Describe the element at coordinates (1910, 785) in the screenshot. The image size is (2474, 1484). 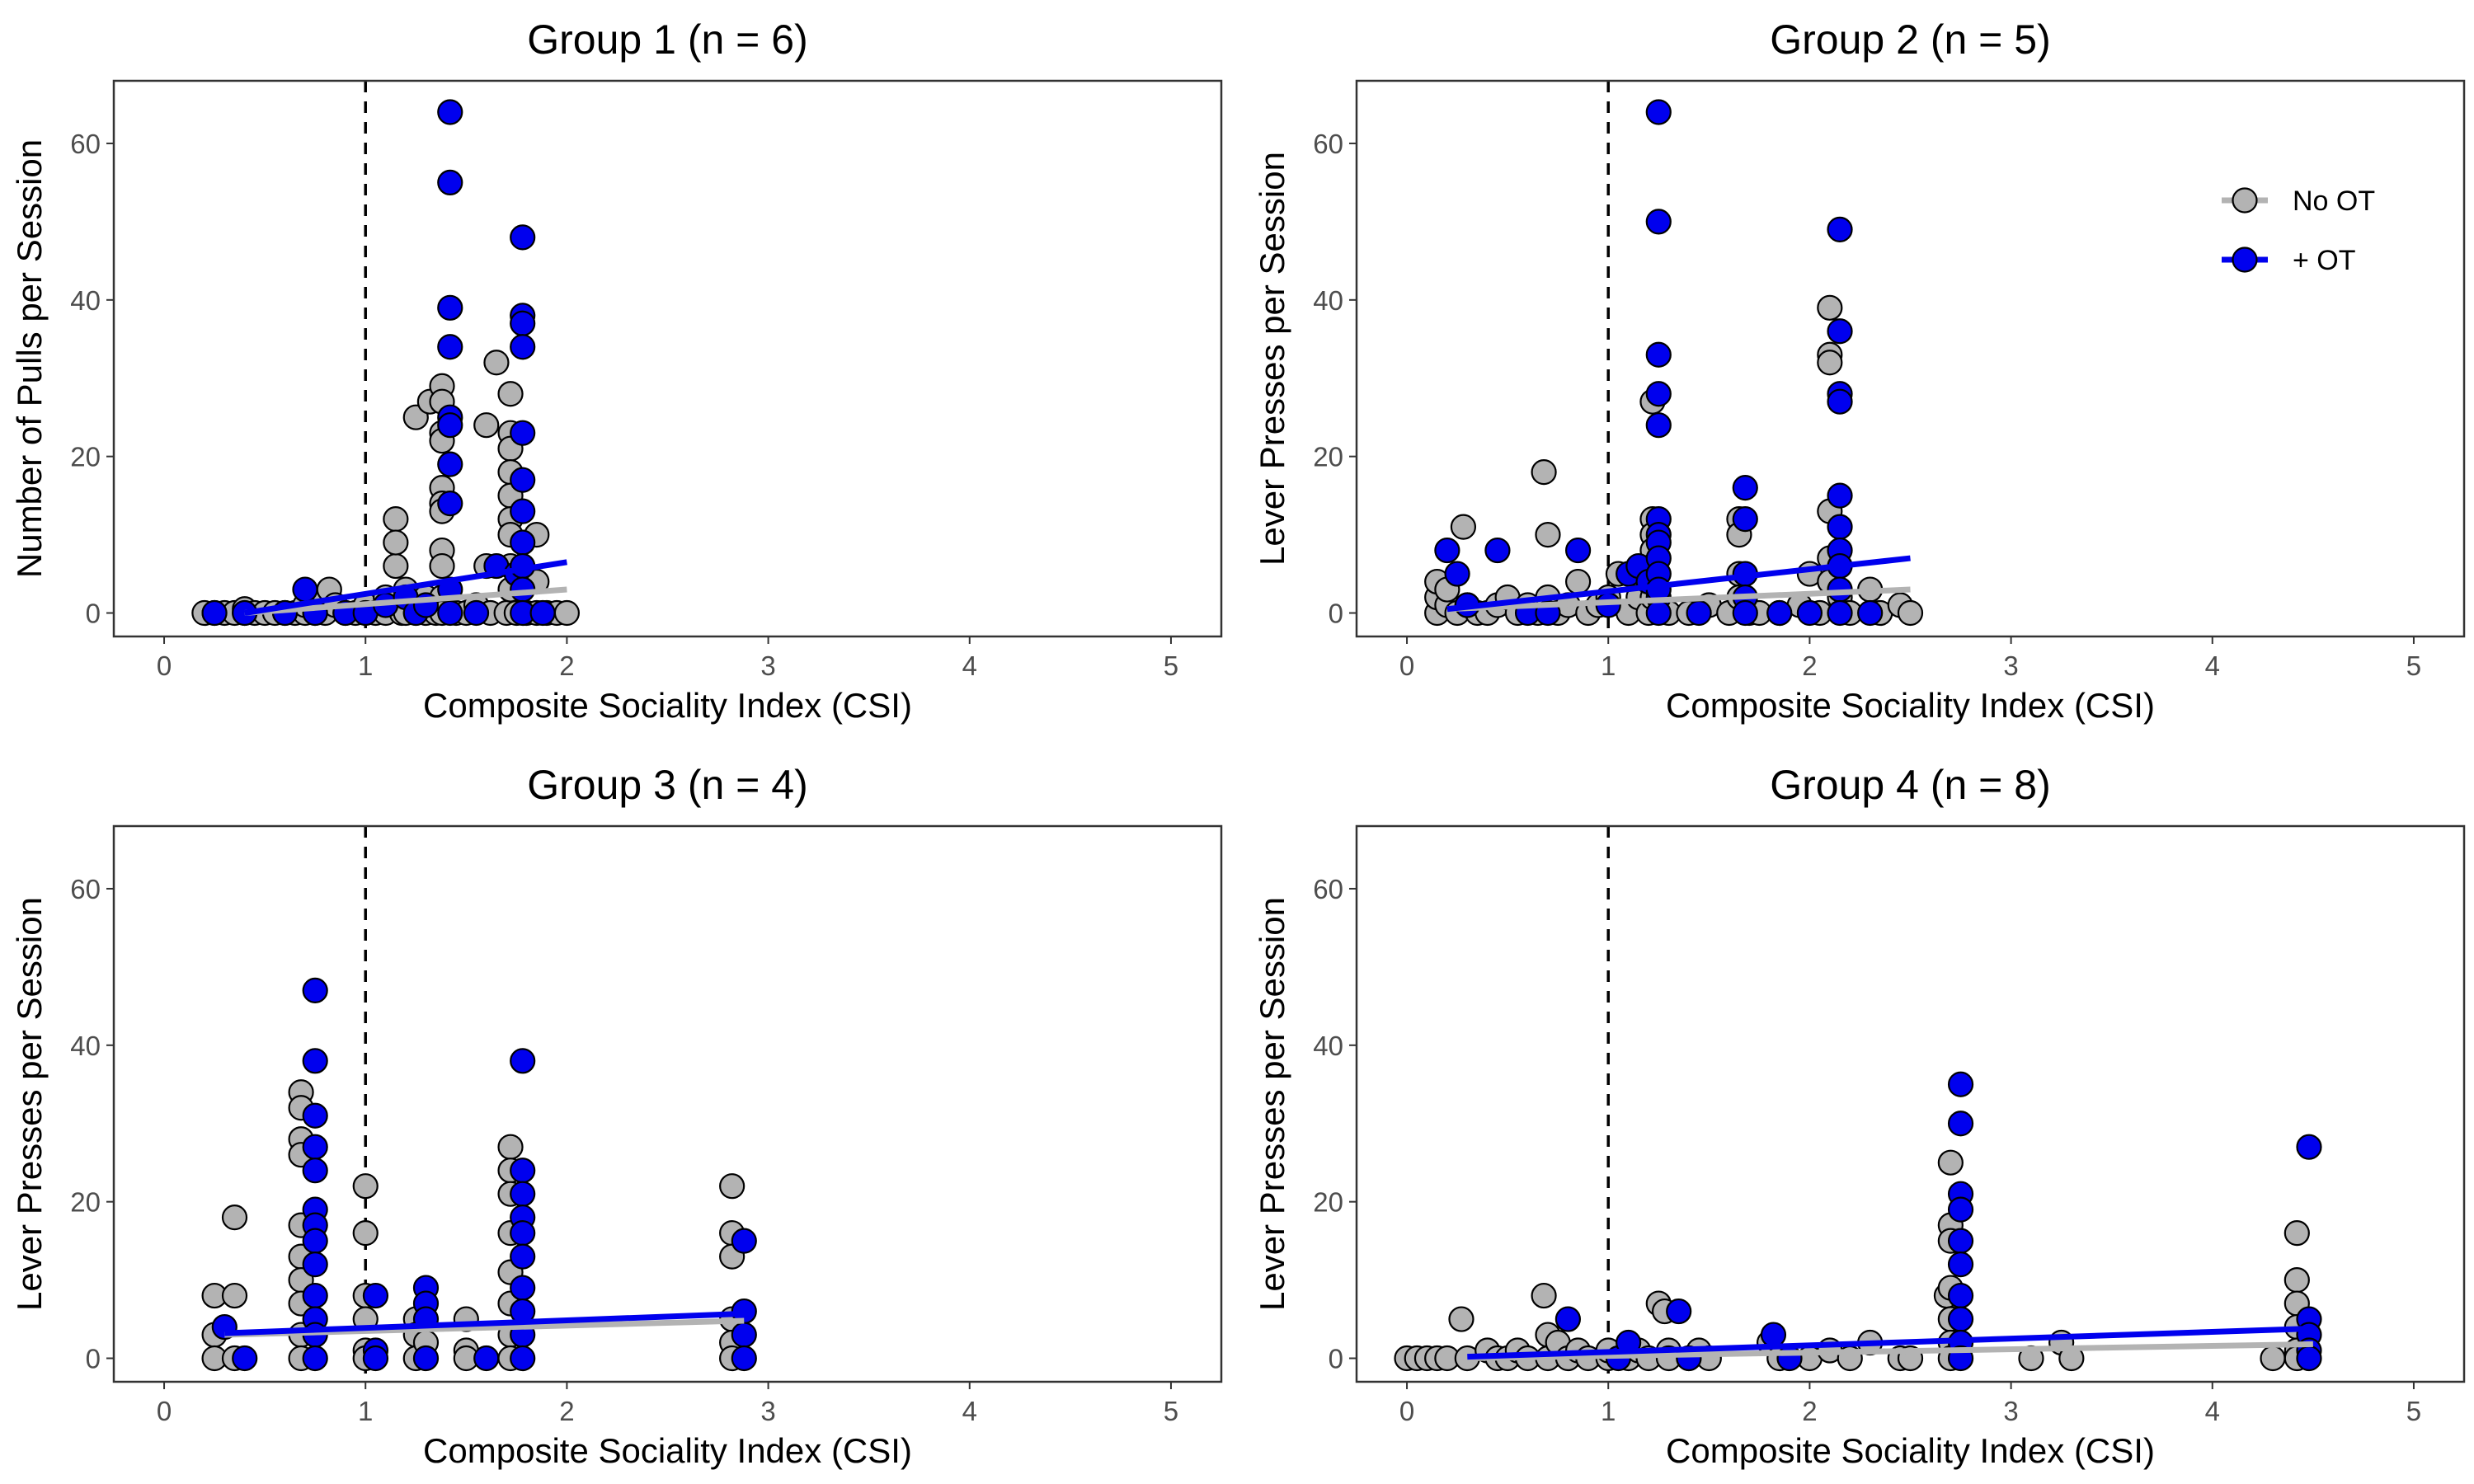
I see `chart-title: Group 4 (n = 8)` at that location.